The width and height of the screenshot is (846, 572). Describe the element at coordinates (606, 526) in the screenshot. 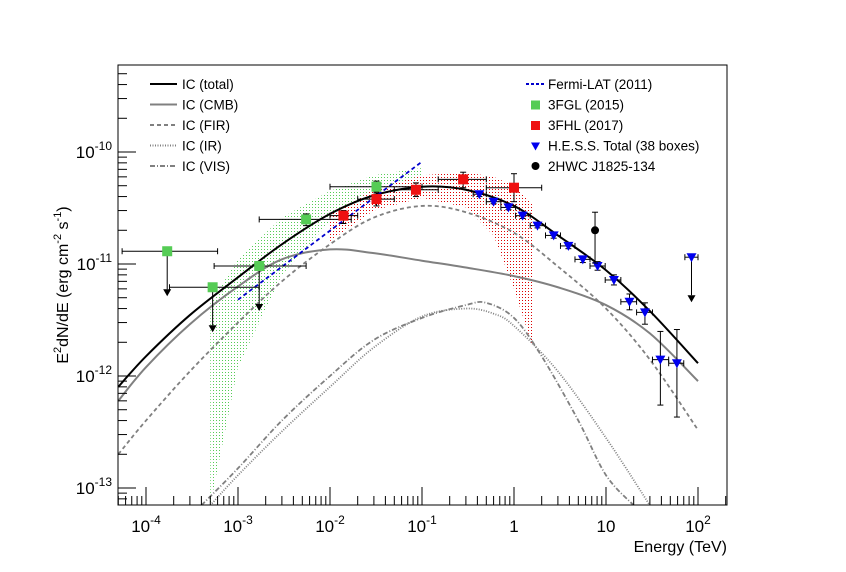

I see `x-tick-label: 10` at that location.